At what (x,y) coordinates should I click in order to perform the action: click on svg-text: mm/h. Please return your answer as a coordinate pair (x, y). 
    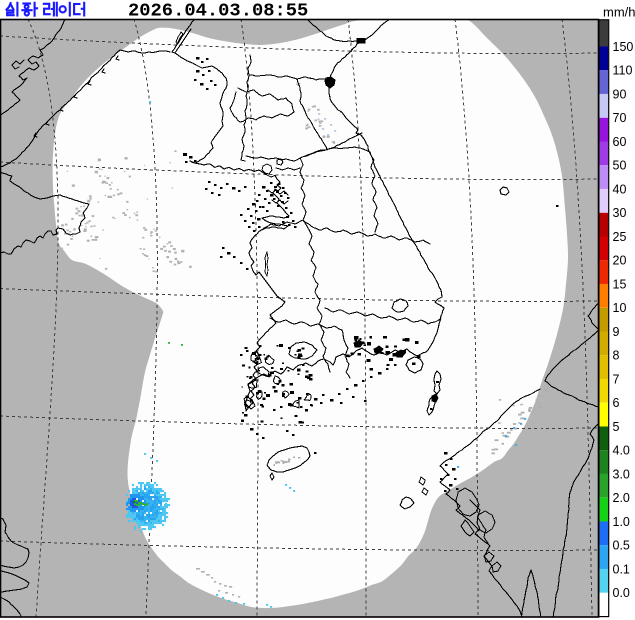
    Looking at the image, I should click on (619, 12).